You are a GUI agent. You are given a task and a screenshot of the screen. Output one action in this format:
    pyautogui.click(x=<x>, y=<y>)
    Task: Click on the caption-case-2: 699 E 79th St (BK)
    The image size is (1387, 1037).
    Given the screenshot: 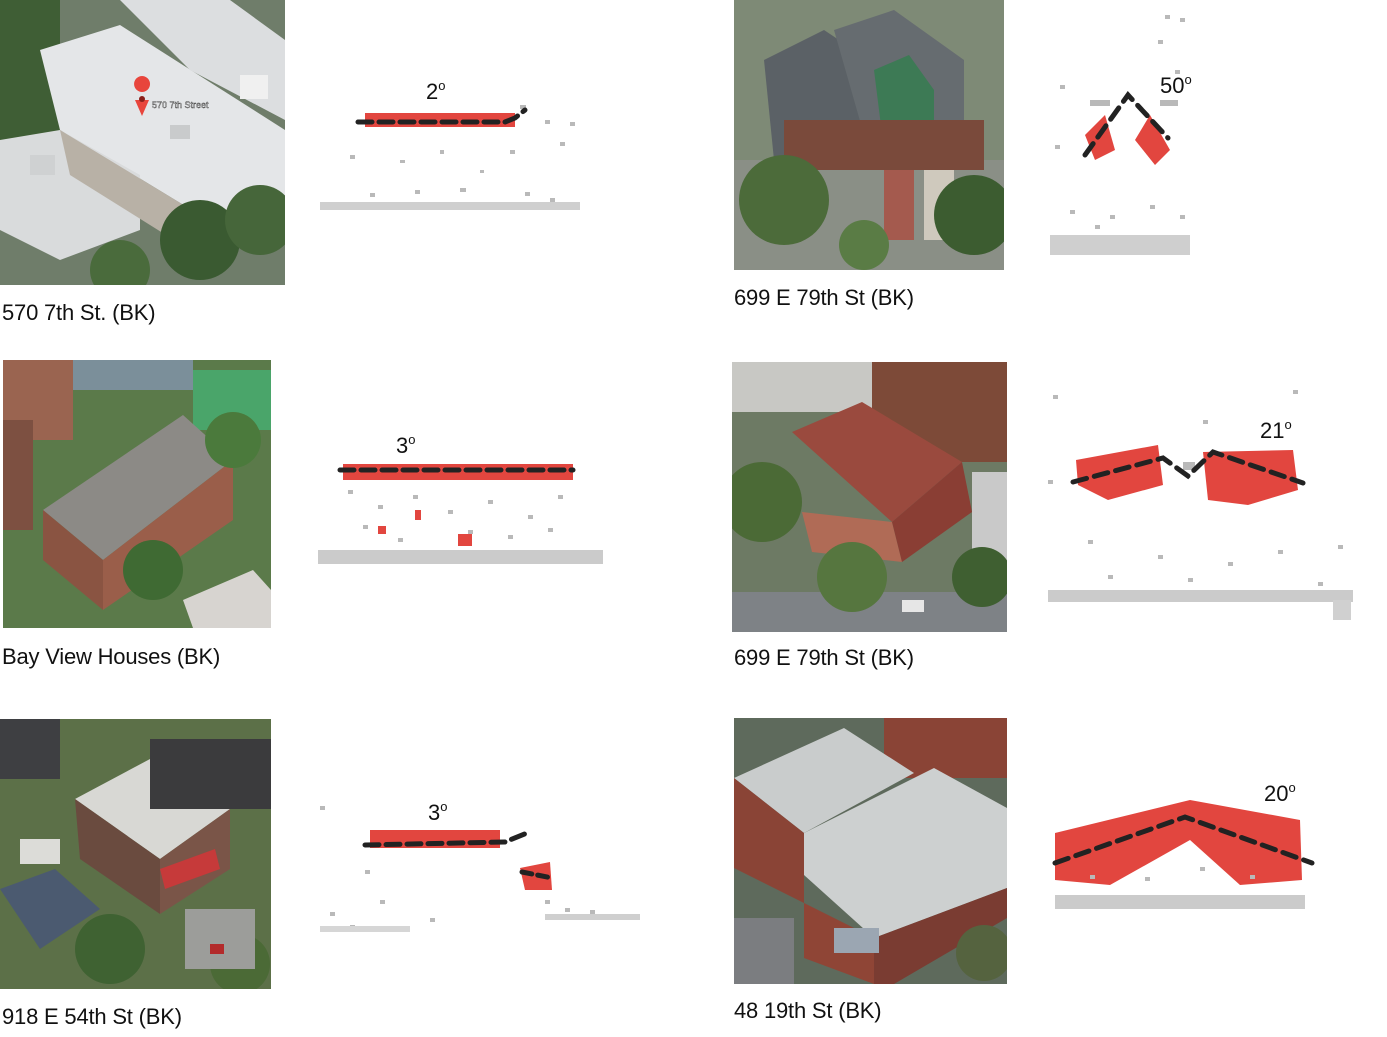 What is the action you would take?
    pyautogui.click(x=824, y=297)
    